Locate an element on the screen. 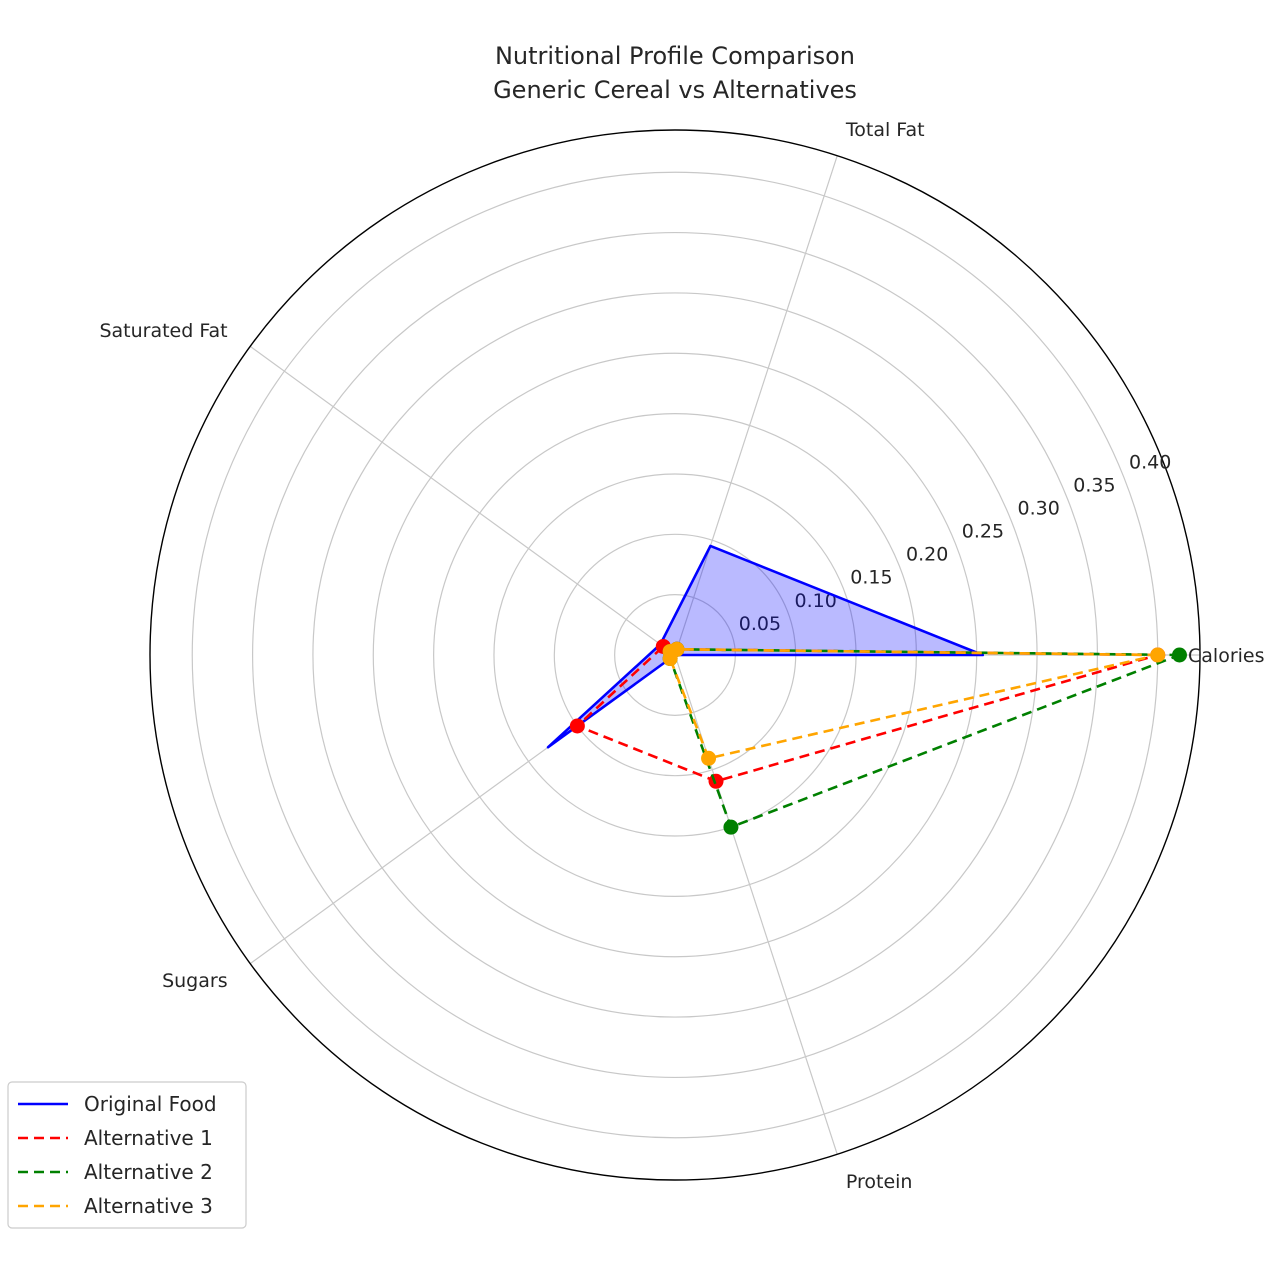  r-tick-label: 0.40 is located at coordinates (1150, 462).